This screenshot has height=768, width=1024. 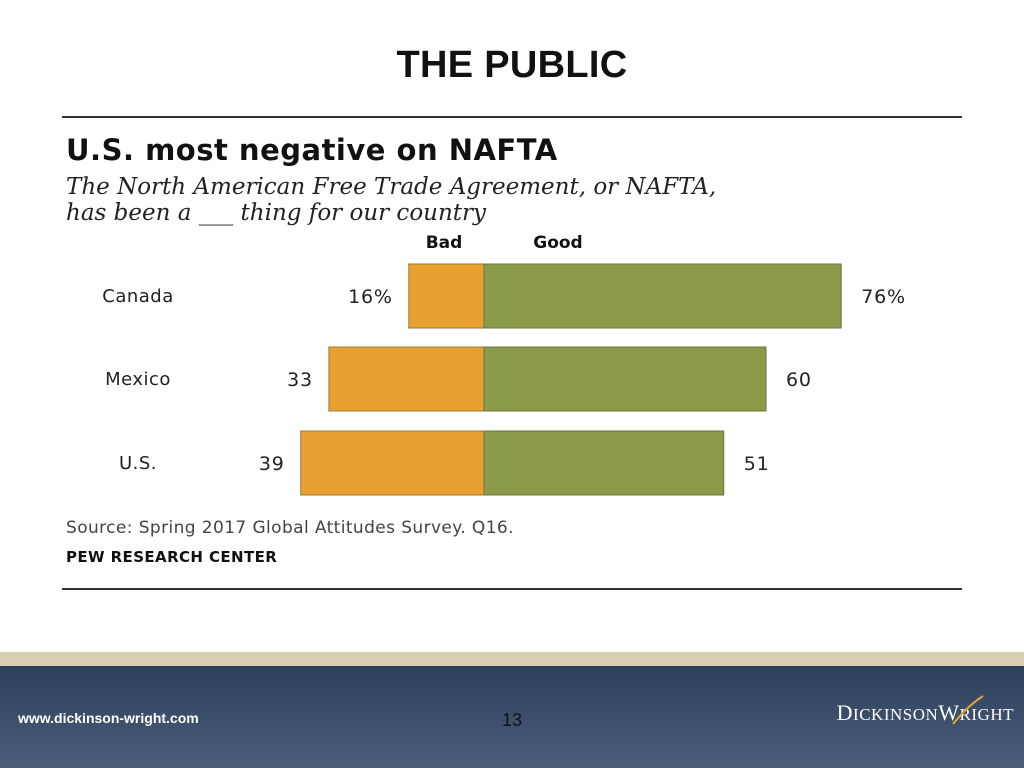 What do you see at coordinates (172, 557) in the screenshot?
I see `organization-label: PEW RESEARCH CENTER` at bounding box center [172, 557].